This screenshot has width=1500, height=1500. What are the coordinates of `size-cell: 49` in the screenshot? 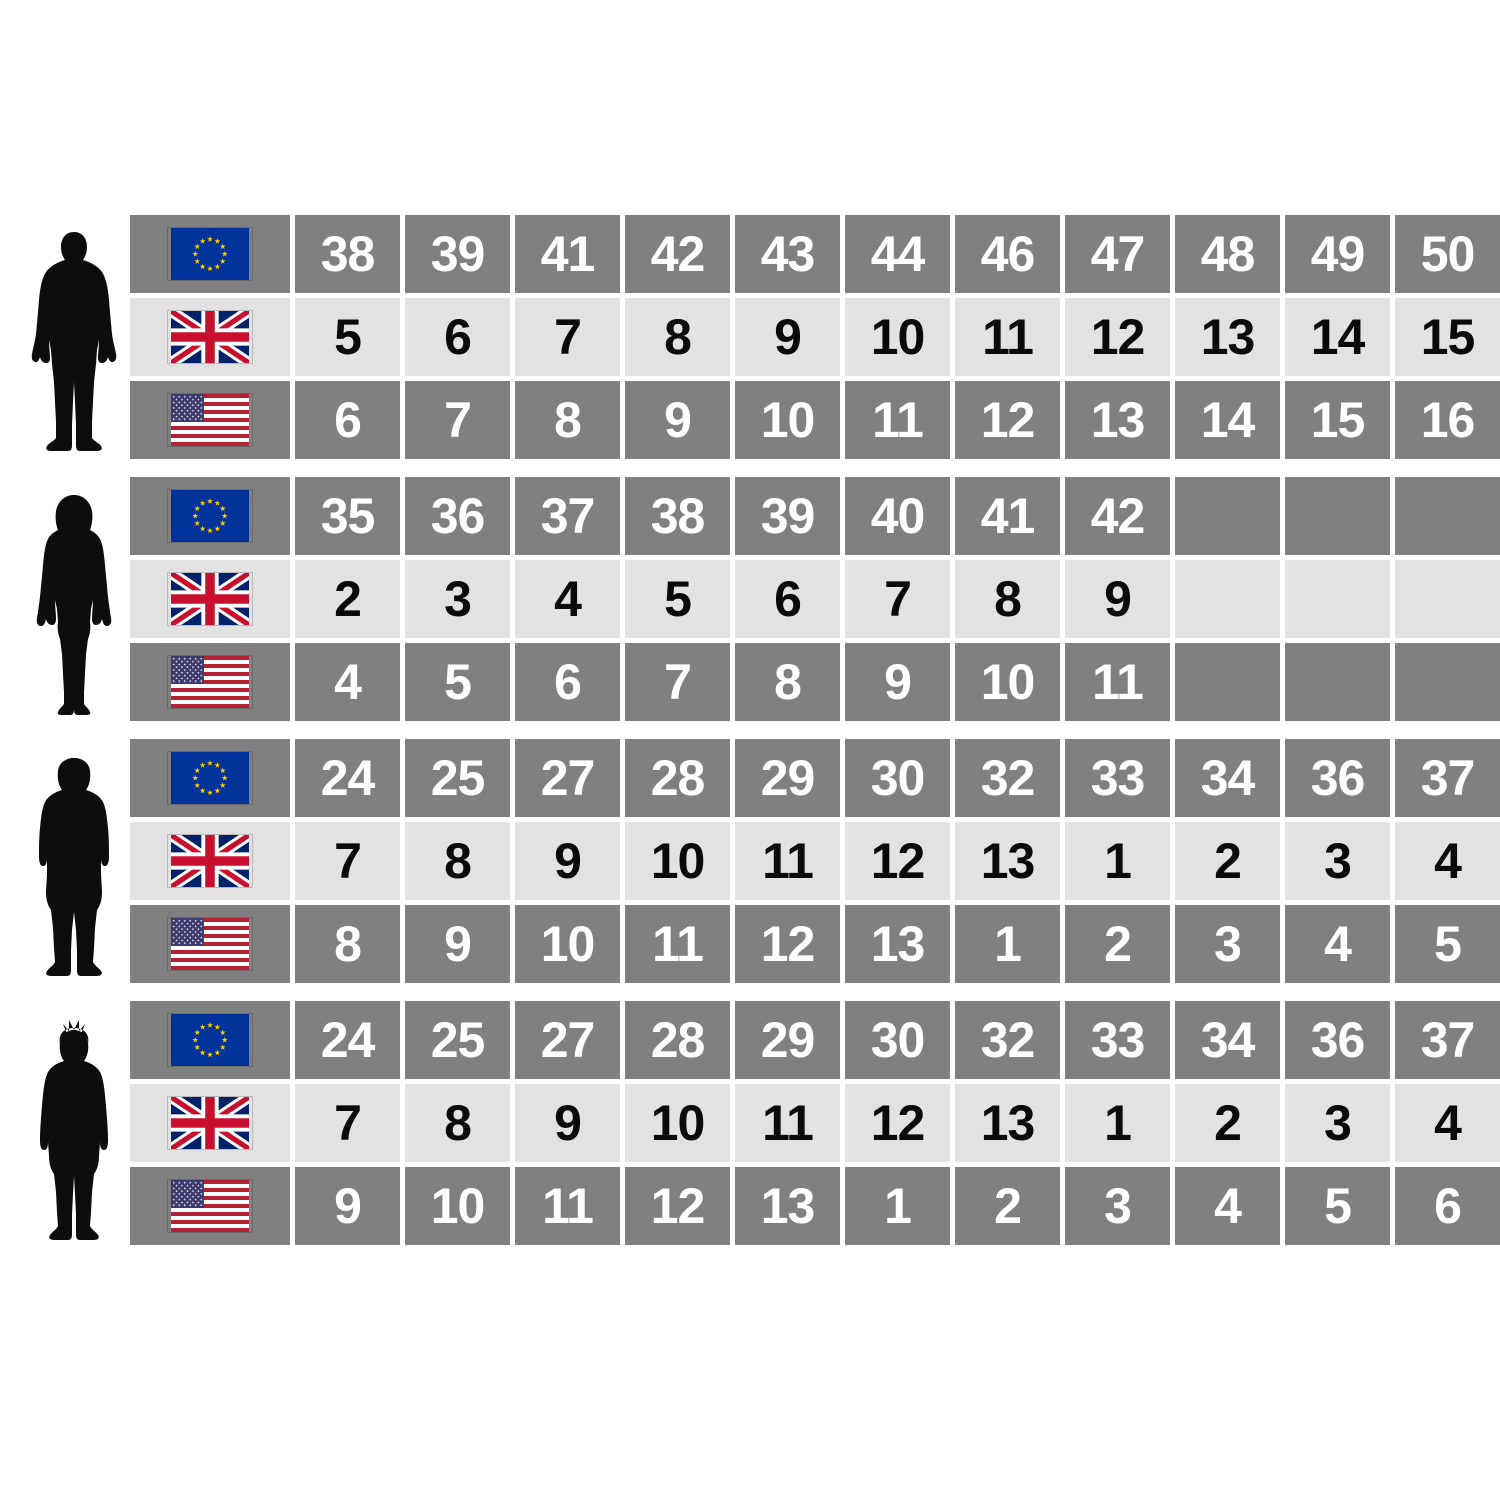 It's located at (1337, 254).